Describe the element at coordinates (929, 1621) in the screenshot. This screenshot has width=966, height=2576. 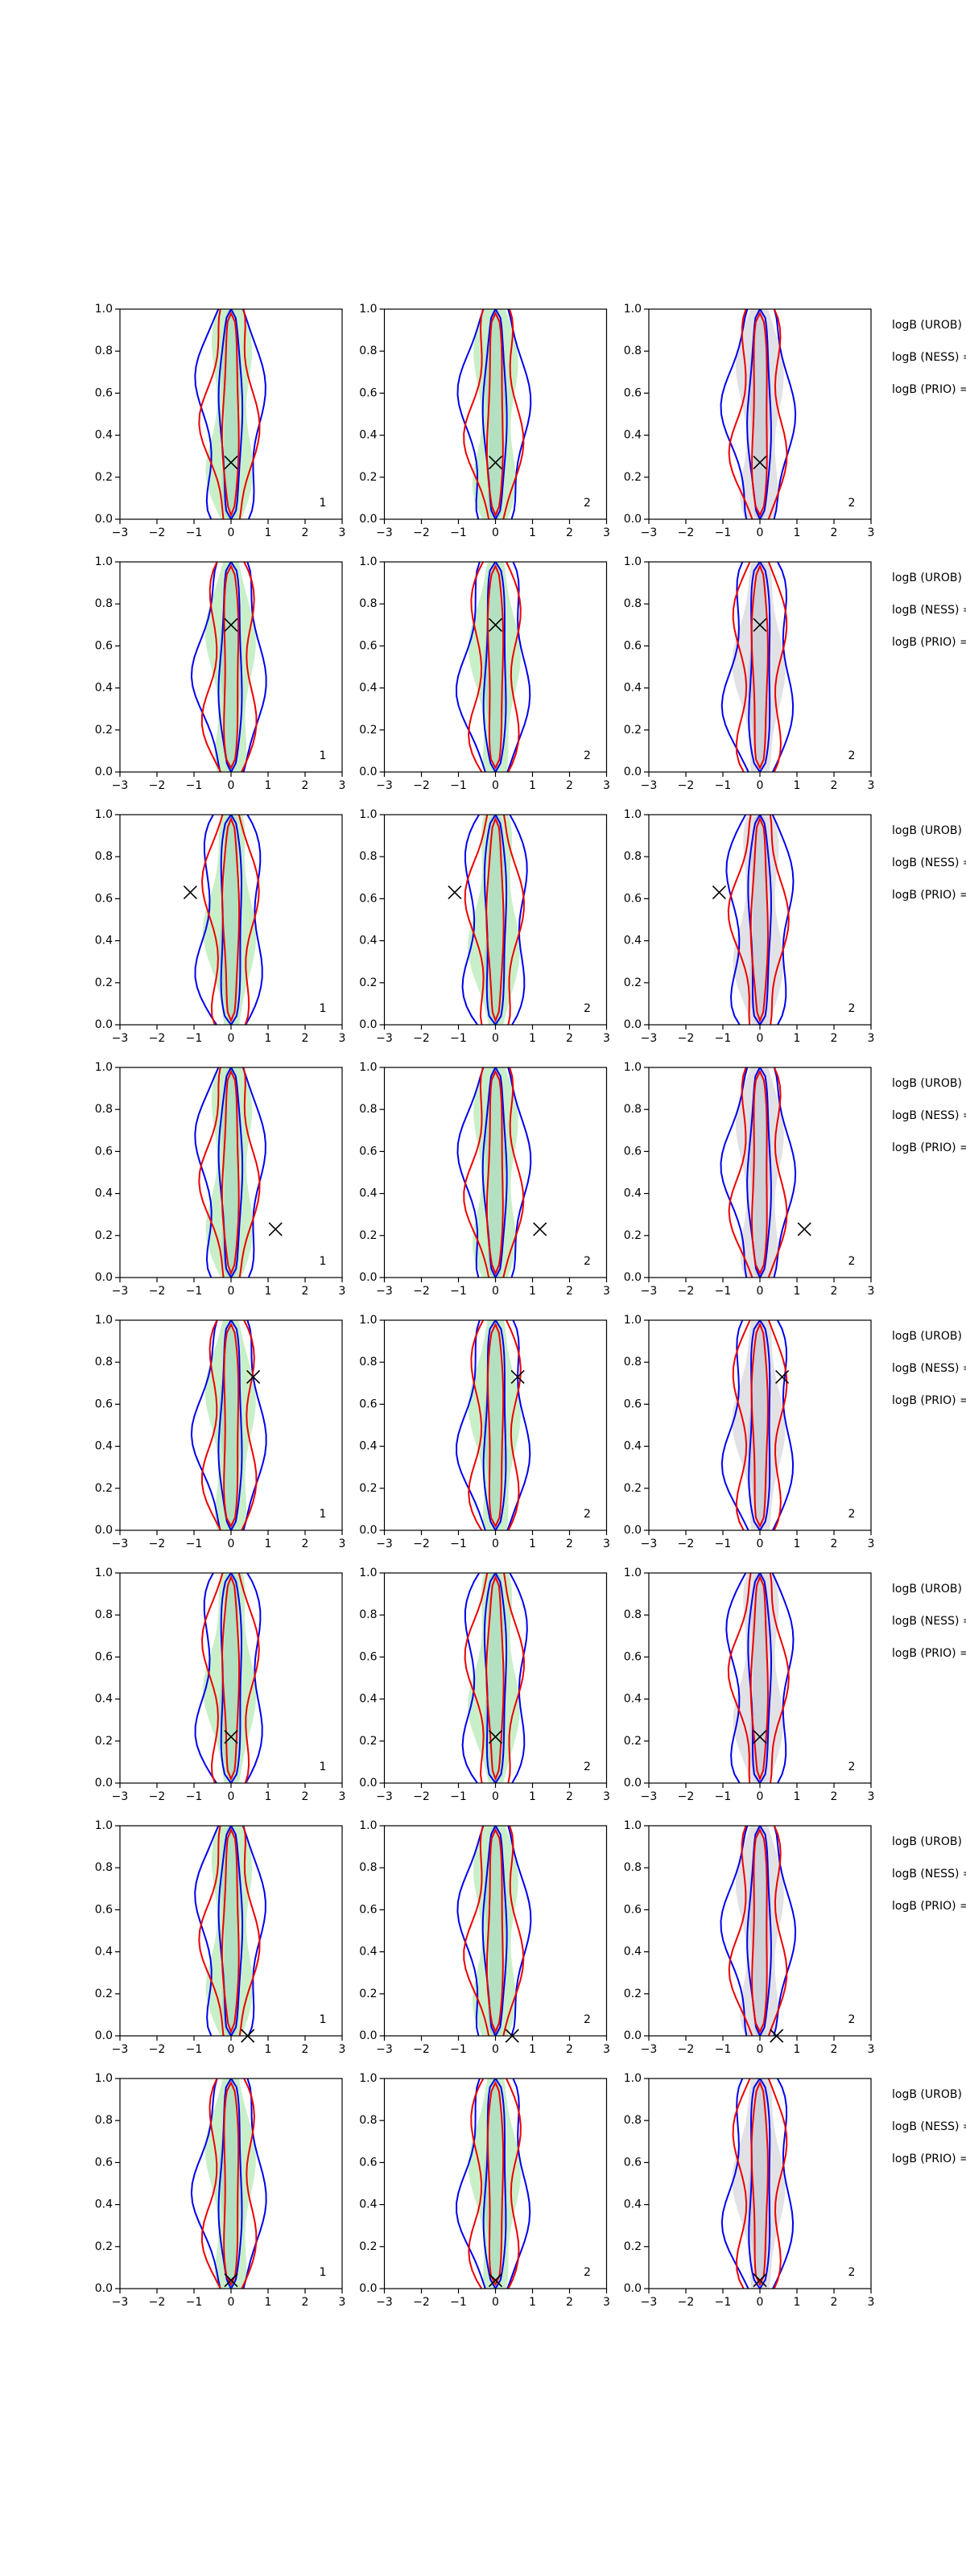
I see `row-label: logB (NESS) =` at that location.